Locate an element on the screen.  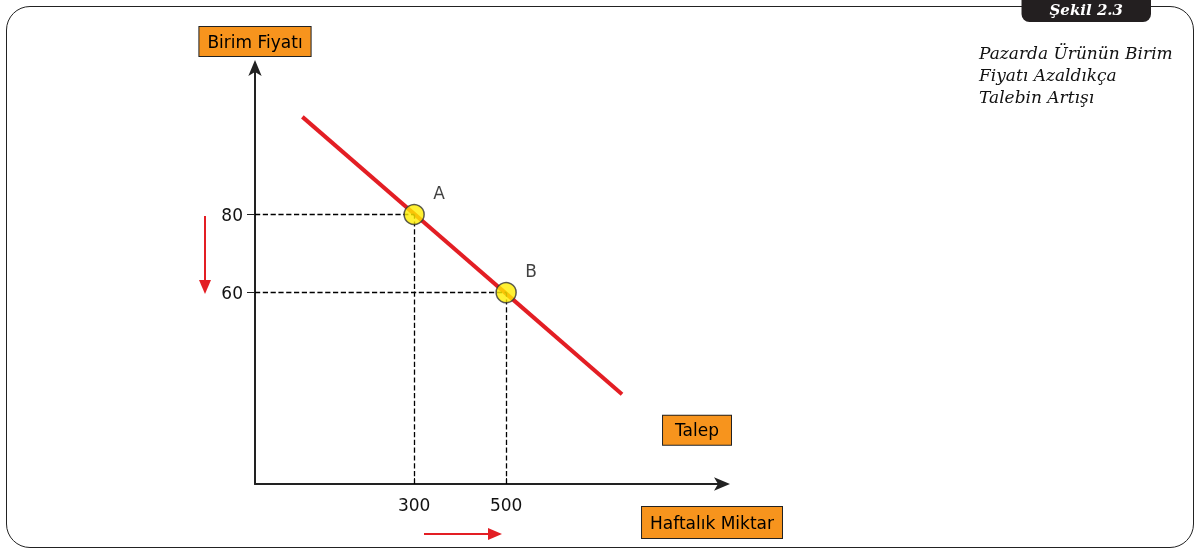
x-axis-title: Haftalık Miktar is located at coordinates (712, 522).